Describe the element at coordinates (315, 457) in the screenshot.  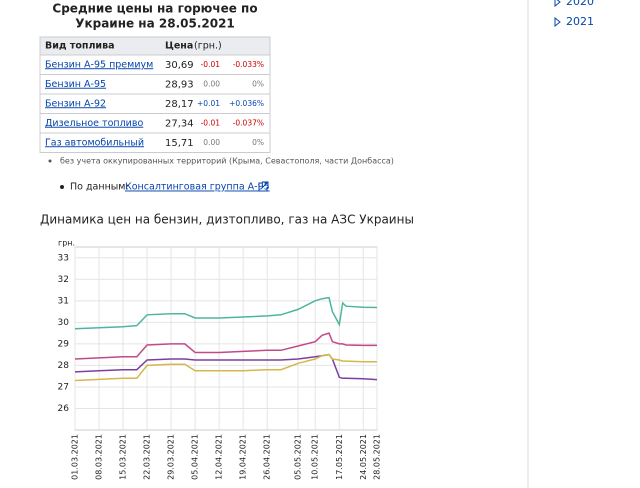
I see `x-tick-label: 10.05.2021` at that location.